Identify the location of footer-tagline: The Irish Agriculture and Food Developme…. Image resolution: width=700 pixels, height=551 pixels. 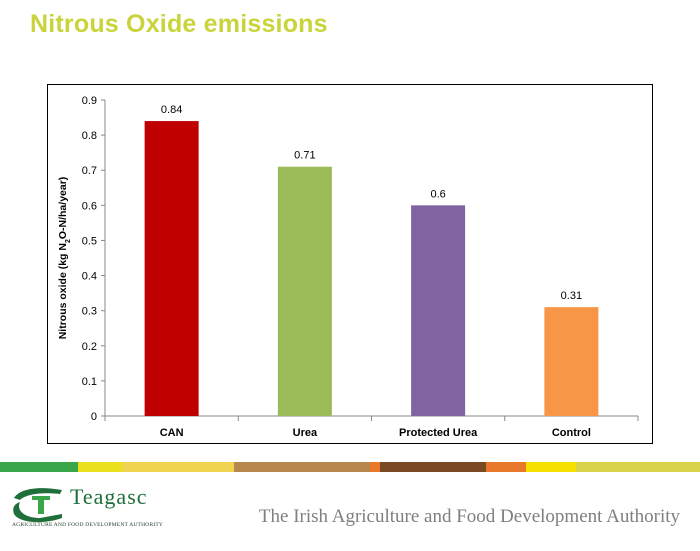
(469, 516).